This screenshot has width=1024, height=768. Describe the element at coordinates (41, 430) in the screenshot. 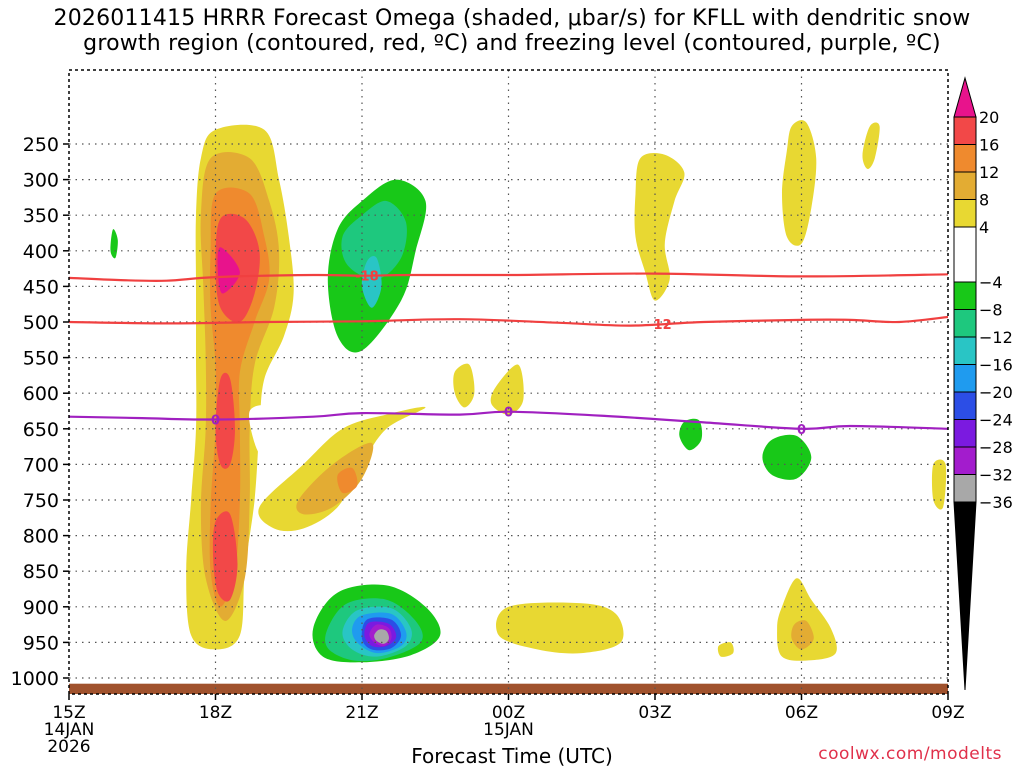

I see `y-tick-label: 650` at that location.